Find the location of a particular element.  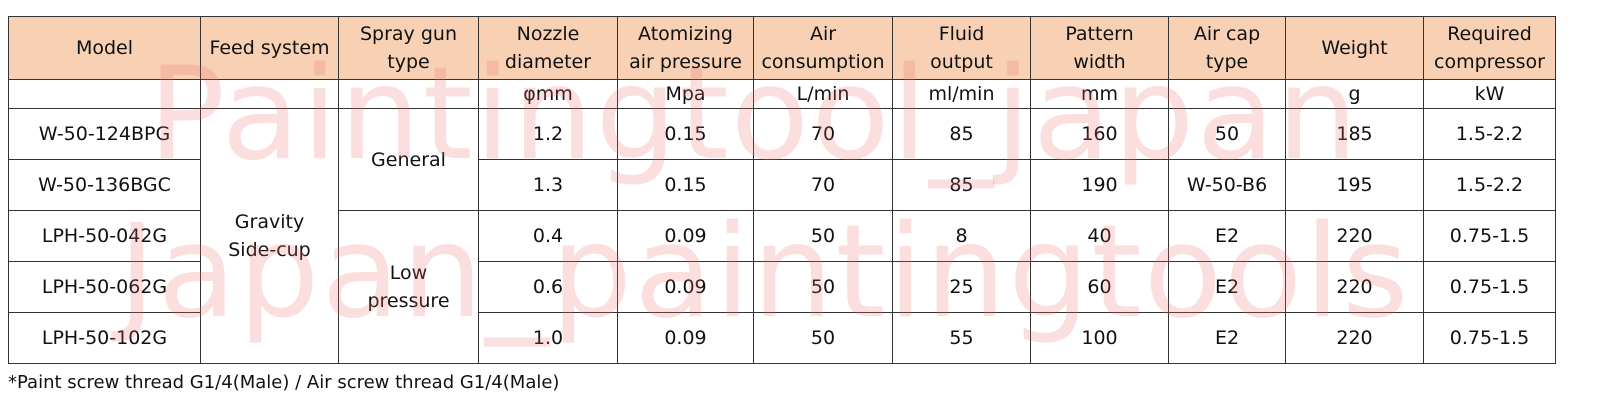

cell-line: General is located at coordinates (408, 159).